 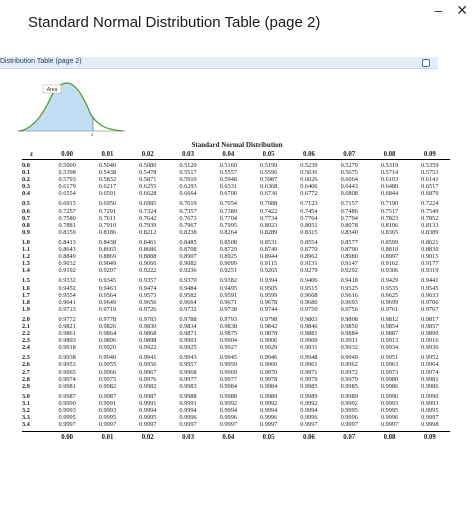 What do you see at coordinates (41, 61) in the screenshot?
I see `document-tab-label: Distribution Table (page 2)` at bounding box center [41, 61].